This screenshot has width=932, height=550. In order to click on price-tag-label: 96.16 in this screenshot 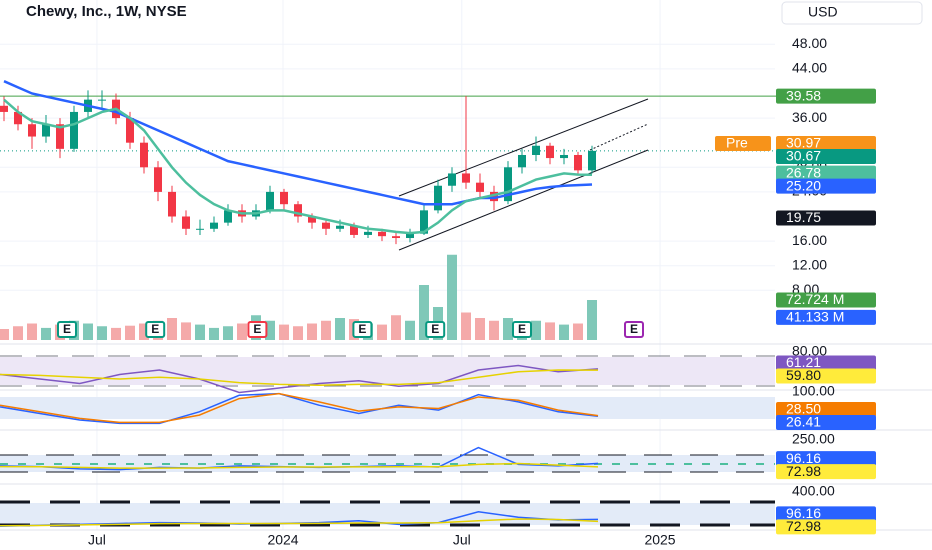, I will do `click(803, 513)`.